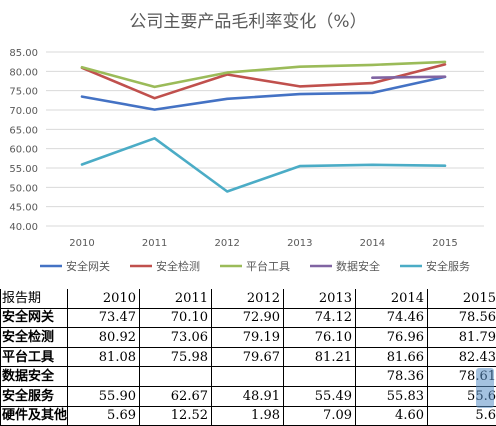 This screenshot has height=426, width=496. I want to click on table-cell: 5.6, so click(462, 416).